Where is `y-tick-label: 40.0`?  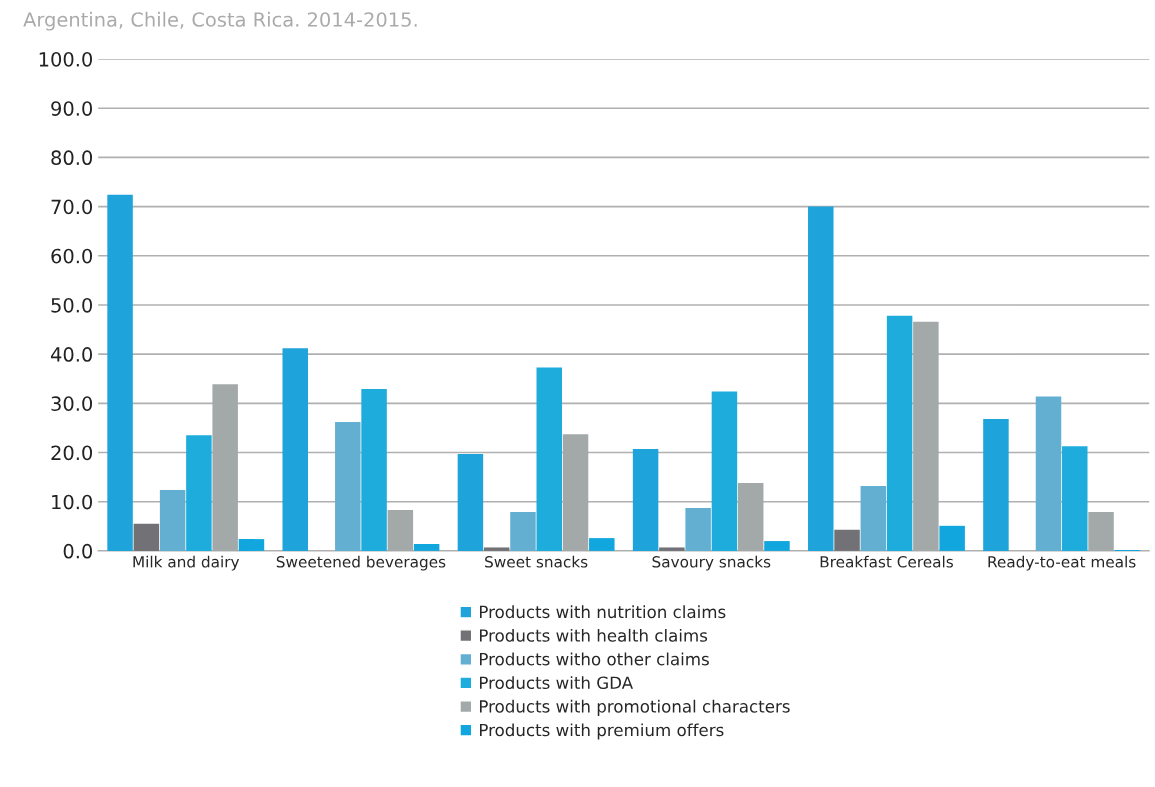 y-tick-label: 40.0 is located at coordinates (71, 354).